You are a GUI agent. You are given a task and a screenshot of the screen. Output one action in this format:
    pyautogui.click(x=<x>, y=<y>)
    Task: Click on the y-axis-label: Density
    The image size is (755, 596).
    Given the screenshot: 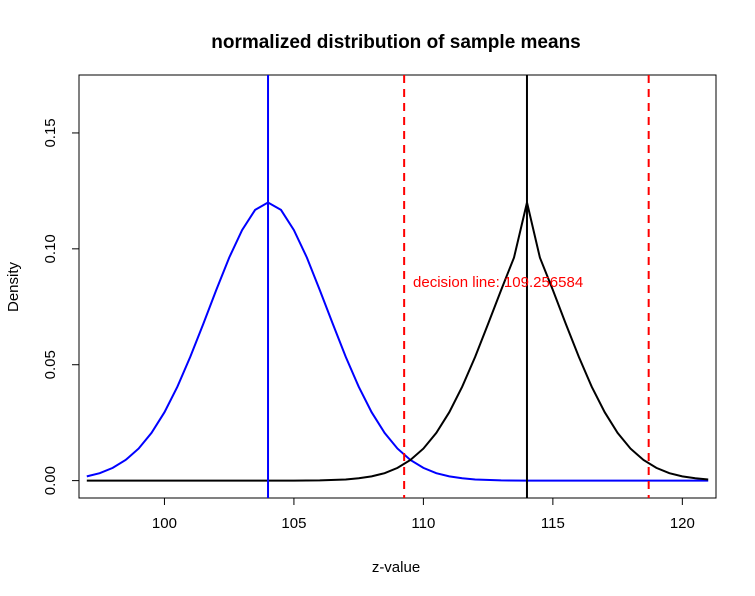 What is the action you would take?
    pyautogui.click(x=13, y=286)
    